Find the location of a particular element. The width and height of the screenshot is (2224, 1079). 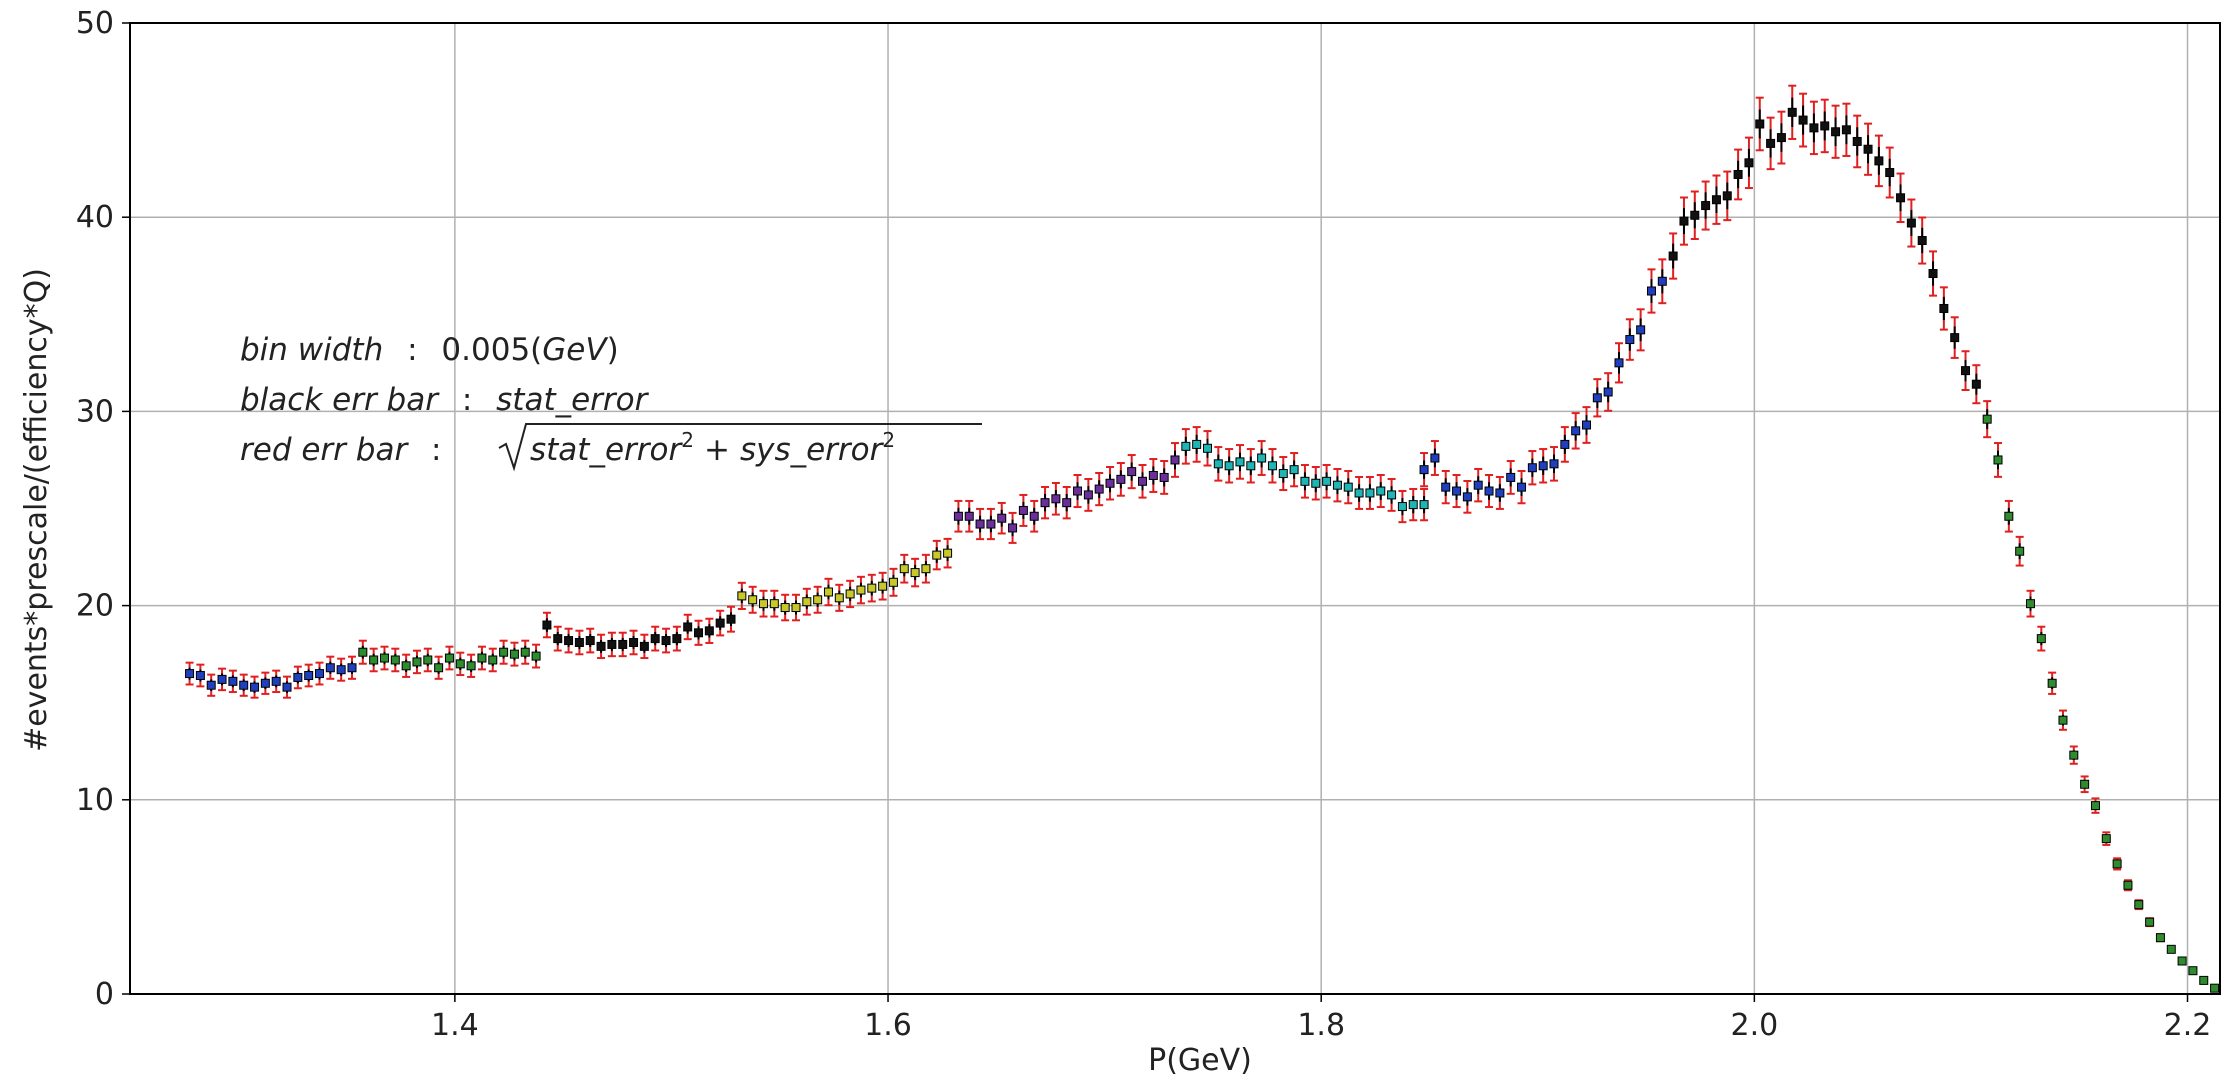

sqrt-radical-icon is located at coordinates (740, 447).